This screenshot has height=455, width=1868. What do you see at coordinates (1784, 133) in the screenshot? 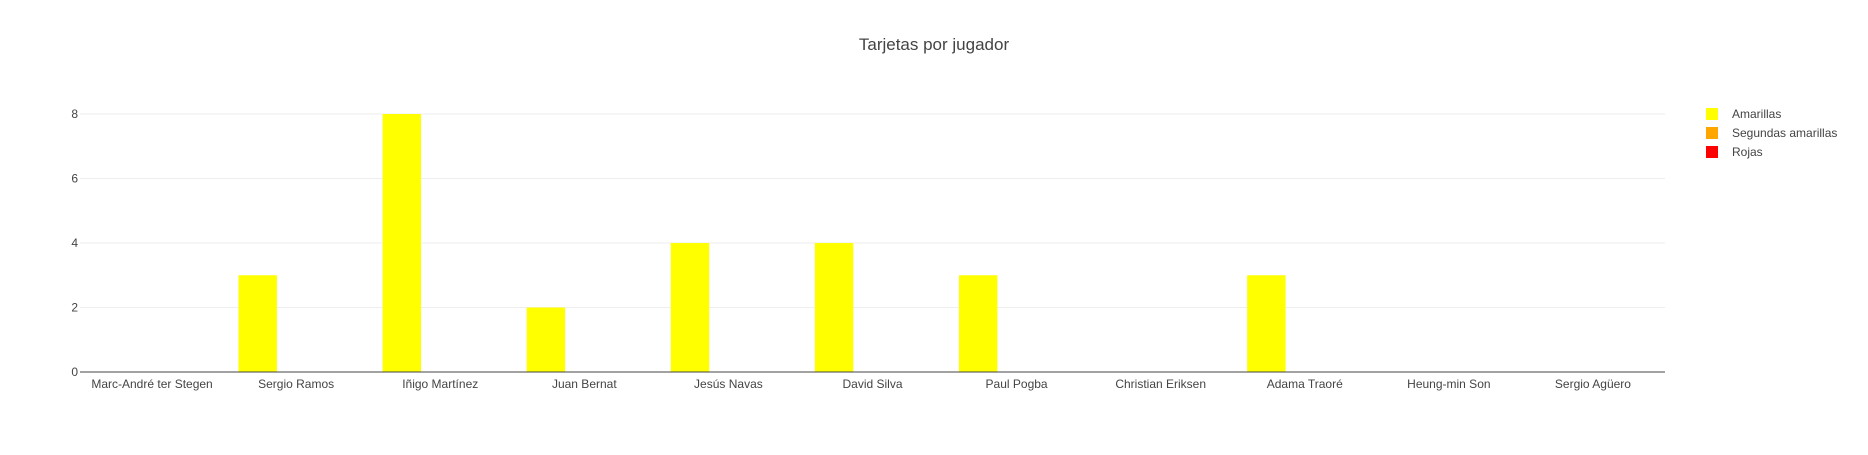
I see `legend-label: Segundas amarillas` at bounding box center [1784, 133].